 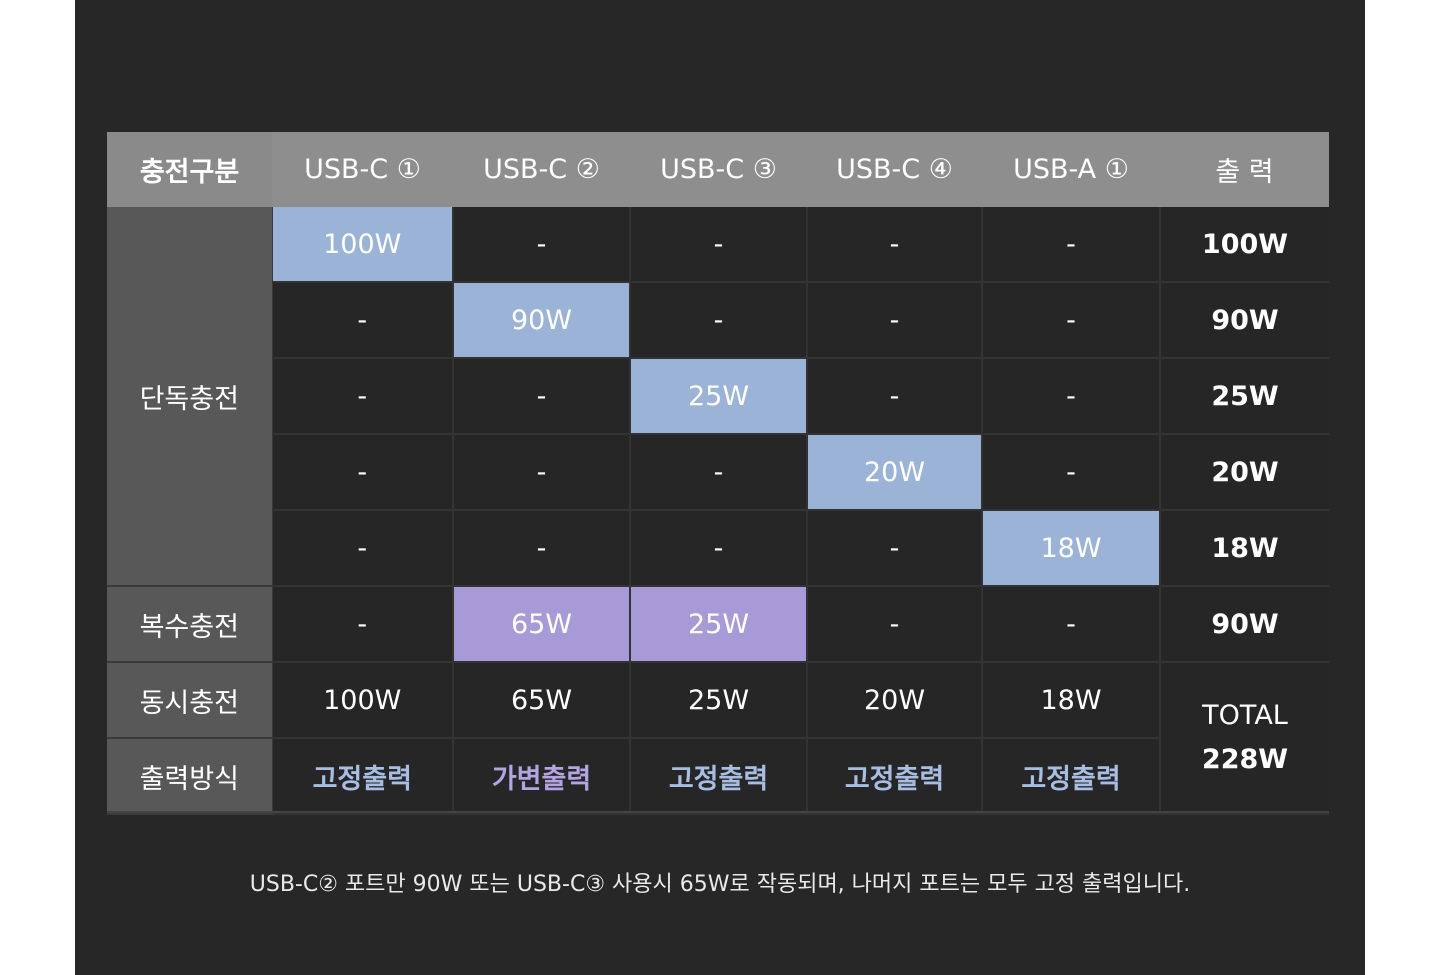 What do you see at coordinates (1244, 396) in the screenshot?
I see `output-cell: 25W` at bounding box center [1244, 396].